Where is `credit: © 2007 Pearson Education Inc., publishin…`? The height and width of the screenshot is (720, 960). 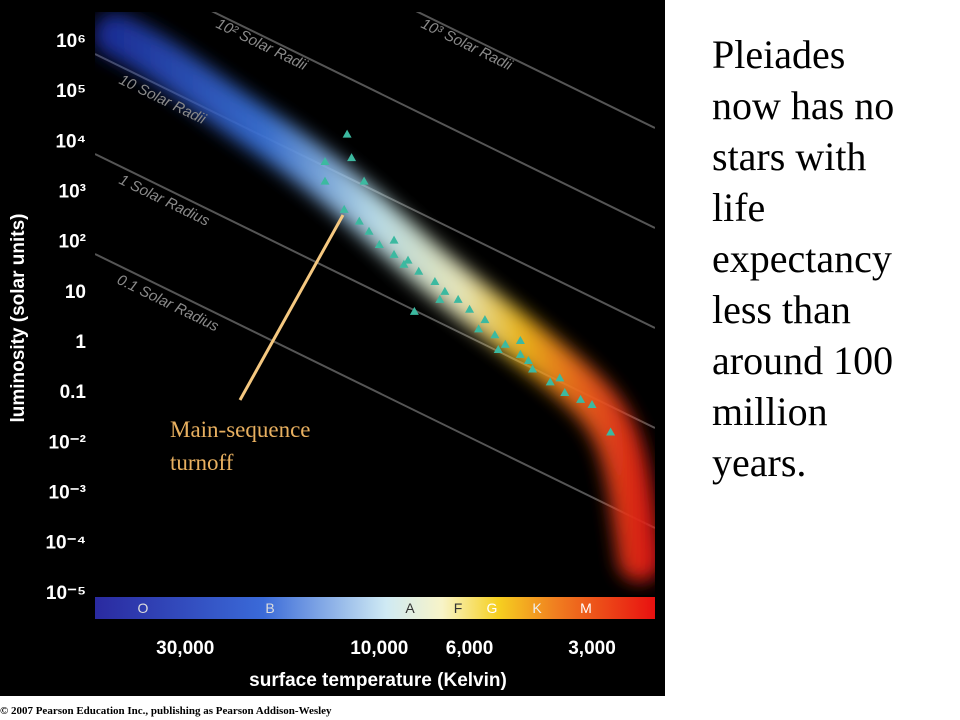 credit: © 2007 Pearson Education Inc., publishin… is located at coordinates (166, 711).